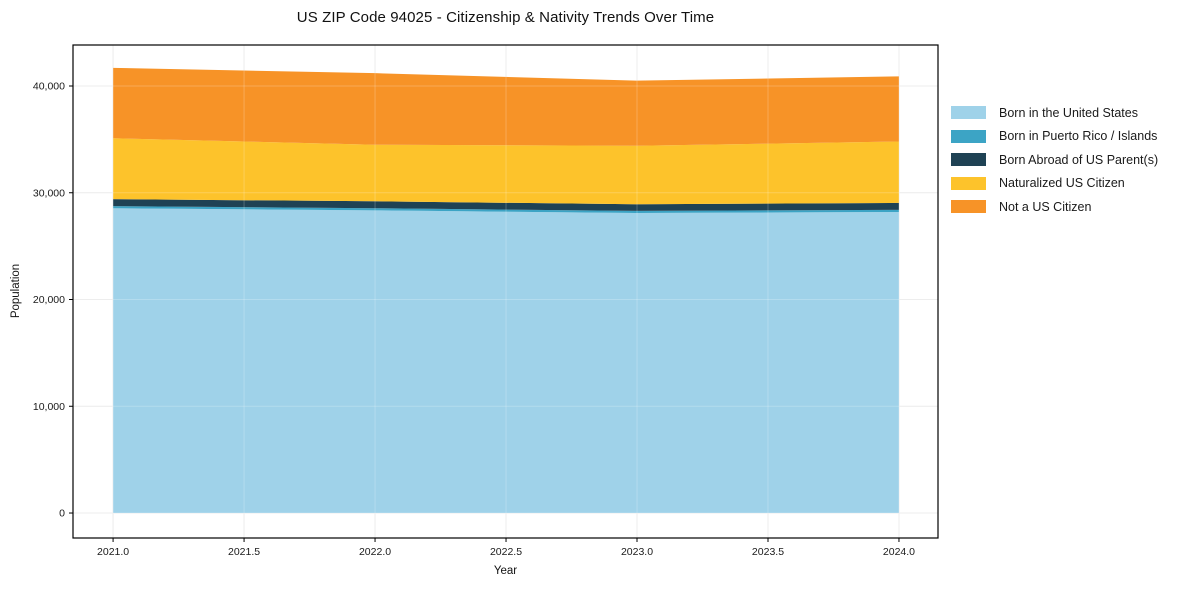 This screenshot has height=590, width=1189. I want to click on area-naturalized-us-citizen, so click(506, 171).